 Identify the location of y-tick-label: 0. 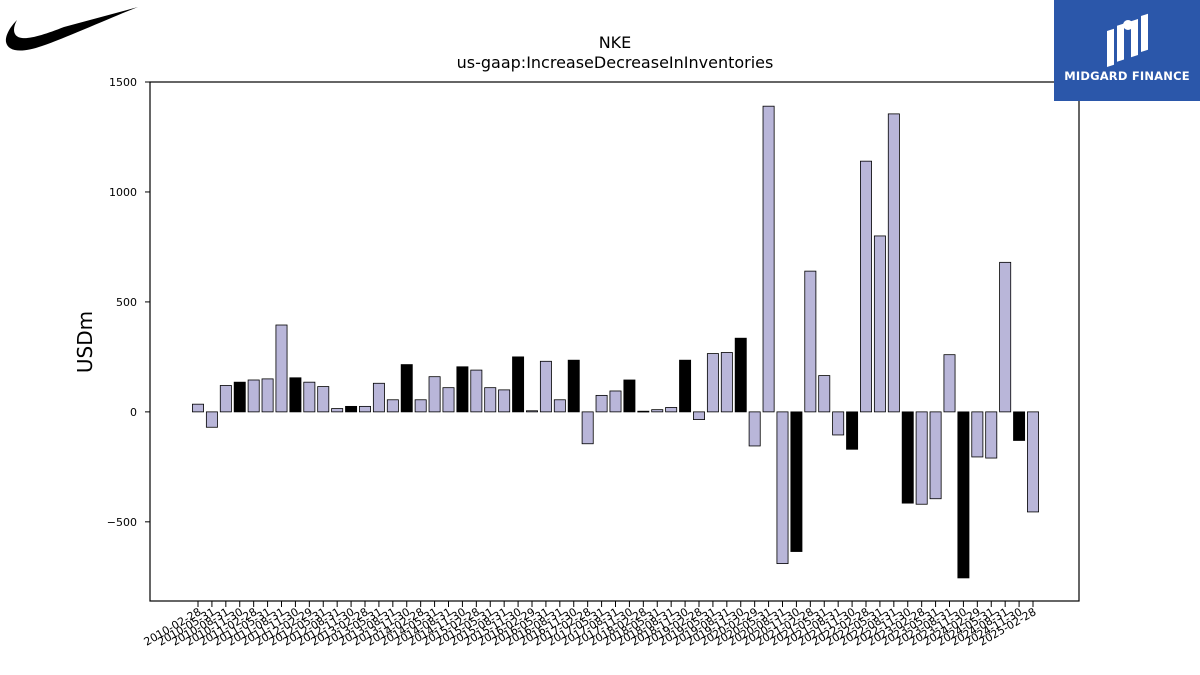
(133, 412).